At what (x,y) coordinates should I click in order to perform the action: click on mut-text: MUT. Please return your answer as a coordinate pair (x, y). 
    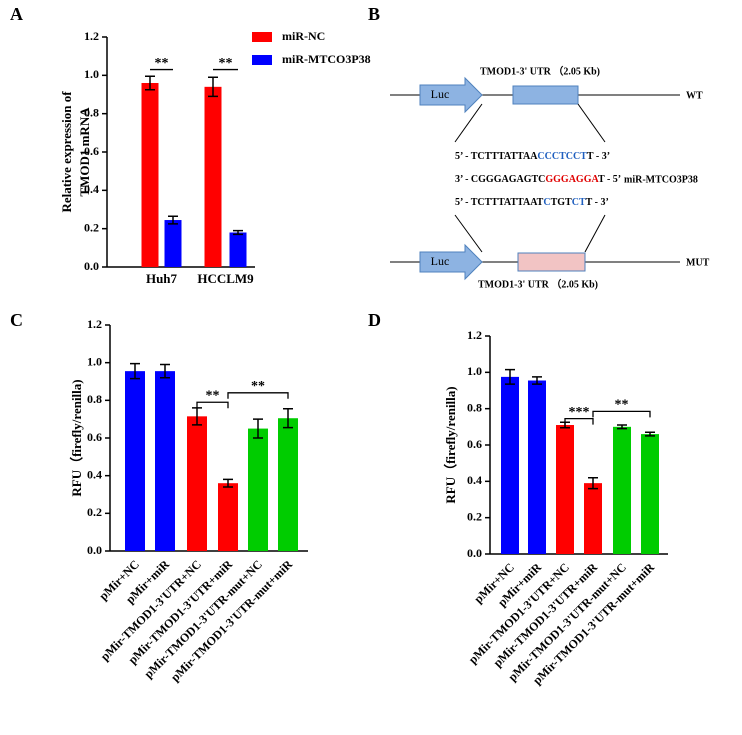
    Looking at the image, I should click on (698, 262).